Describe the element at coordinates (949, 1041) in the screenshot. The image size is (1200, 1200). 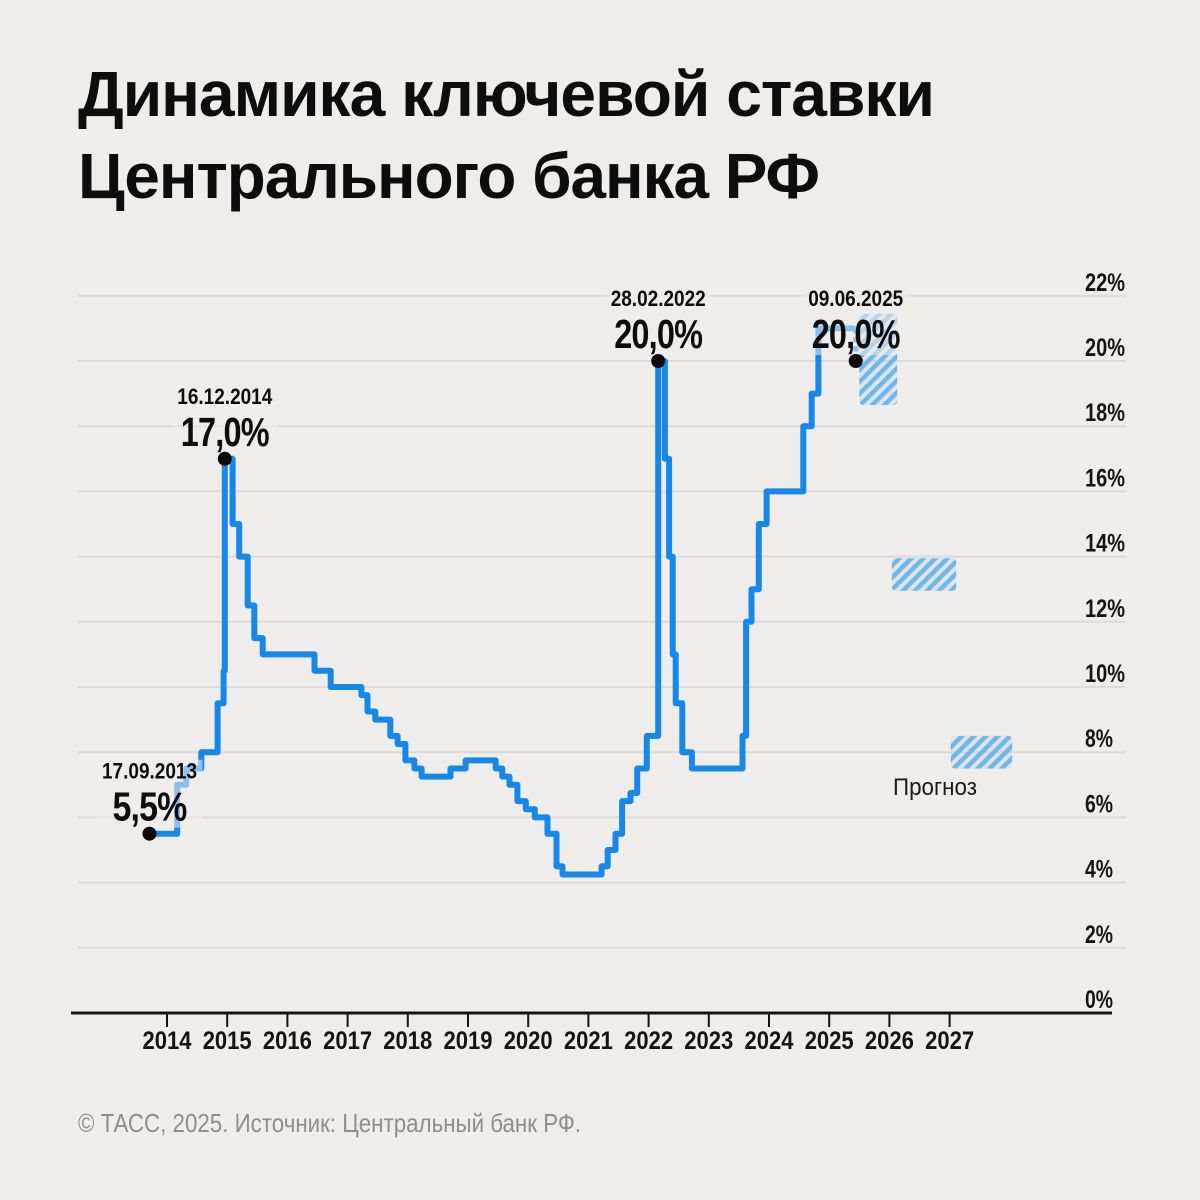
I see `x-axis-label: 2027` at that location.